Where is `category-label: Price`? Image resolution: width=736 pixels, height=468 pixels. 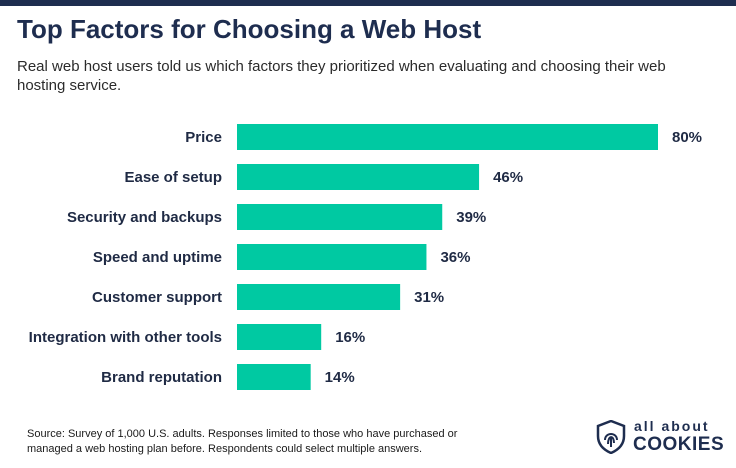
category-label: Price is located at coordinates (203, 137).